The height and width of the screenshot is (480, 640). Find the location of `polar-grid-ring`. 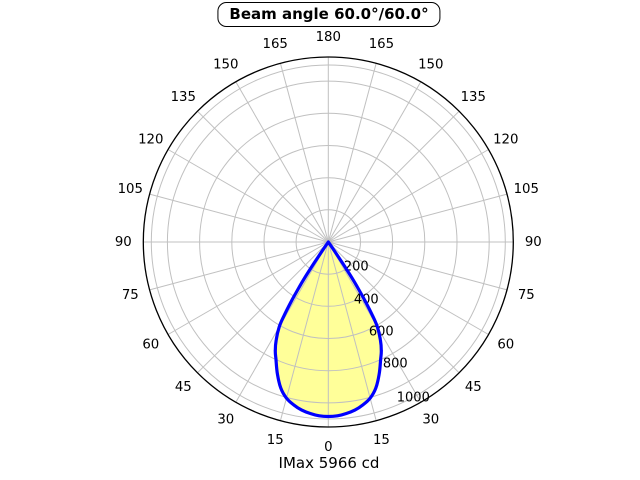

polar-grid-ring is located at coordinates (328, 242).